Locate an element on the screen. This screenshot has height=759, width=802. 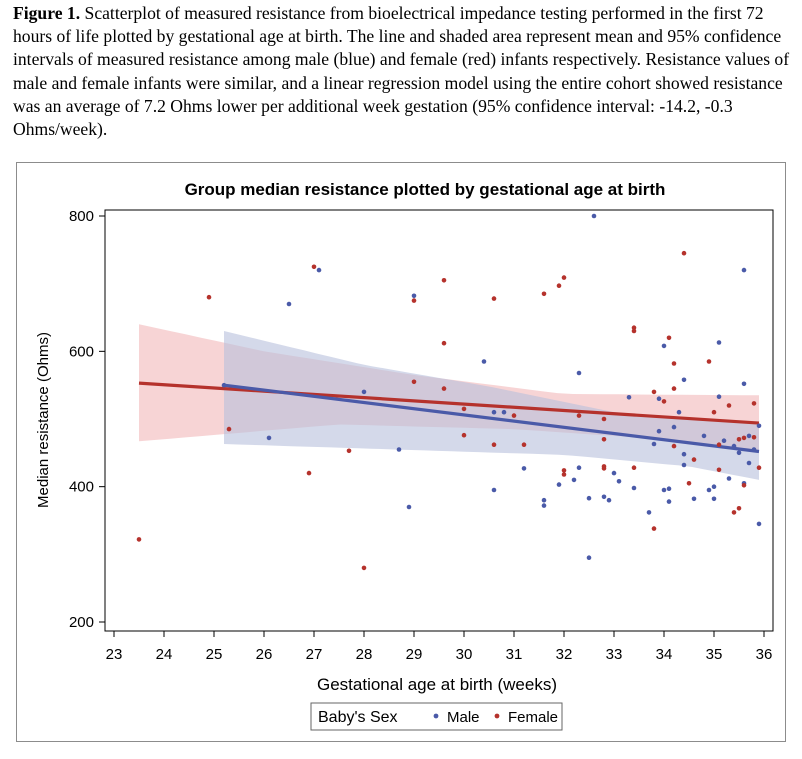
legend-male-label: Male is located at coordinates (463, 717).